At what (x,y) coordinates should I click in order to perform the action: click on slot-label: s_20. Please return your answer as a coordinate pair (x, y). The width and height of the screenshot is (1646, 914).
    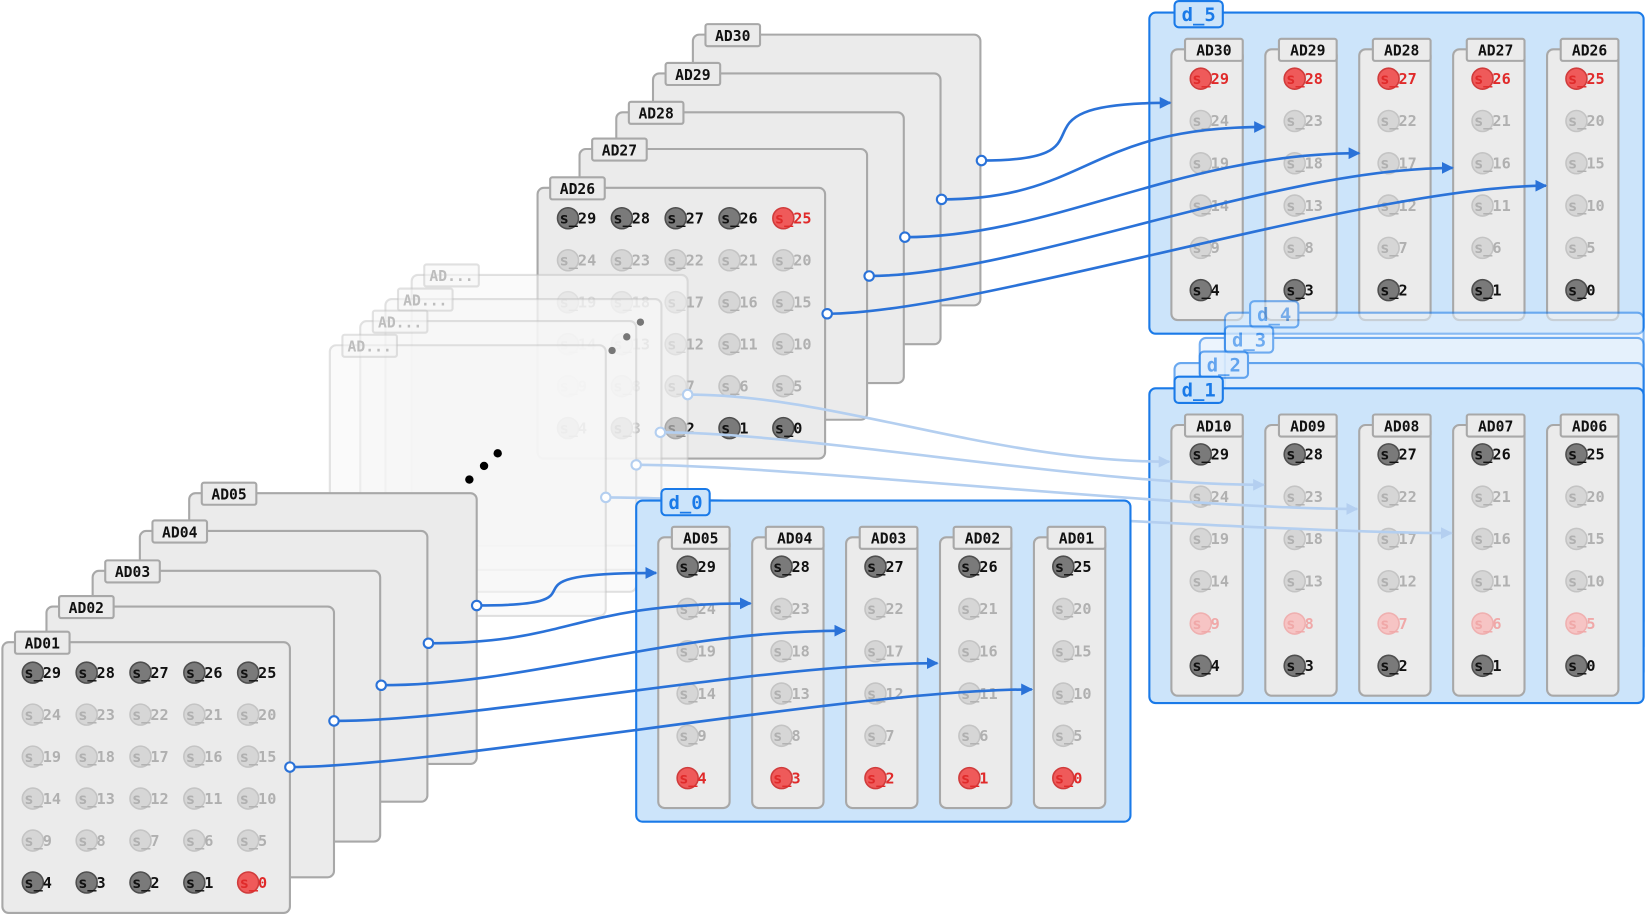
    Looking at the image, I should click on (258, 715).